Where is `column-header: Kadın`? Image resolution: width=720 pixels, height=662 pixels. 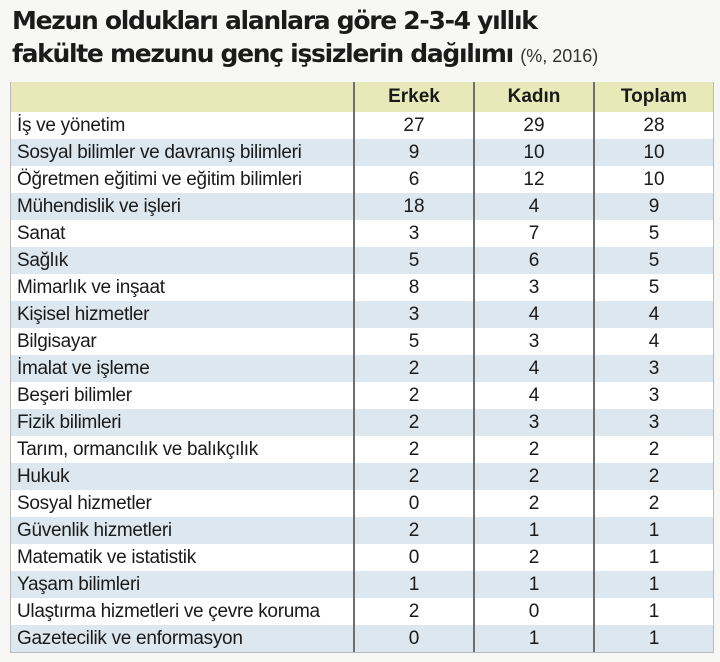
column-header: Kadın is located at coordinates (533, 97).